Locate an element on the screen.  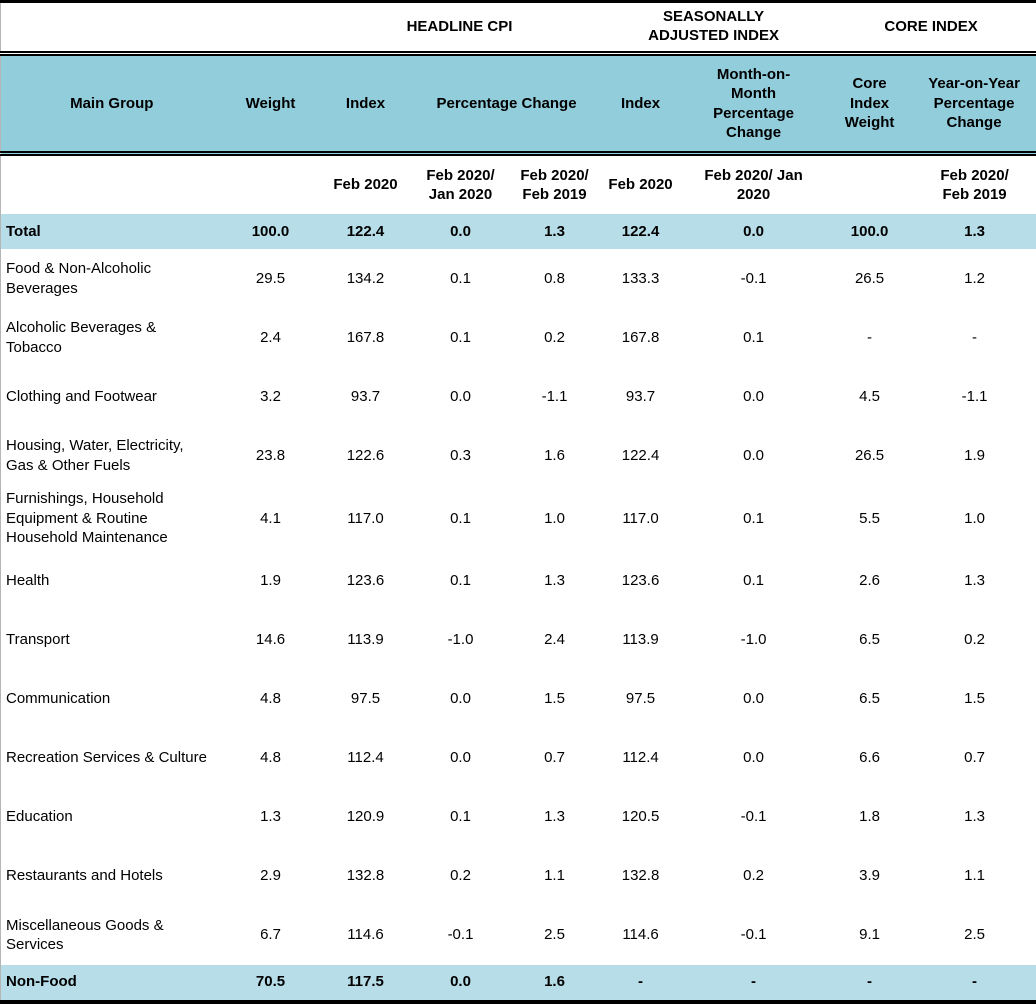
cell-value: 134.2 is located at coordinates (366, 278).